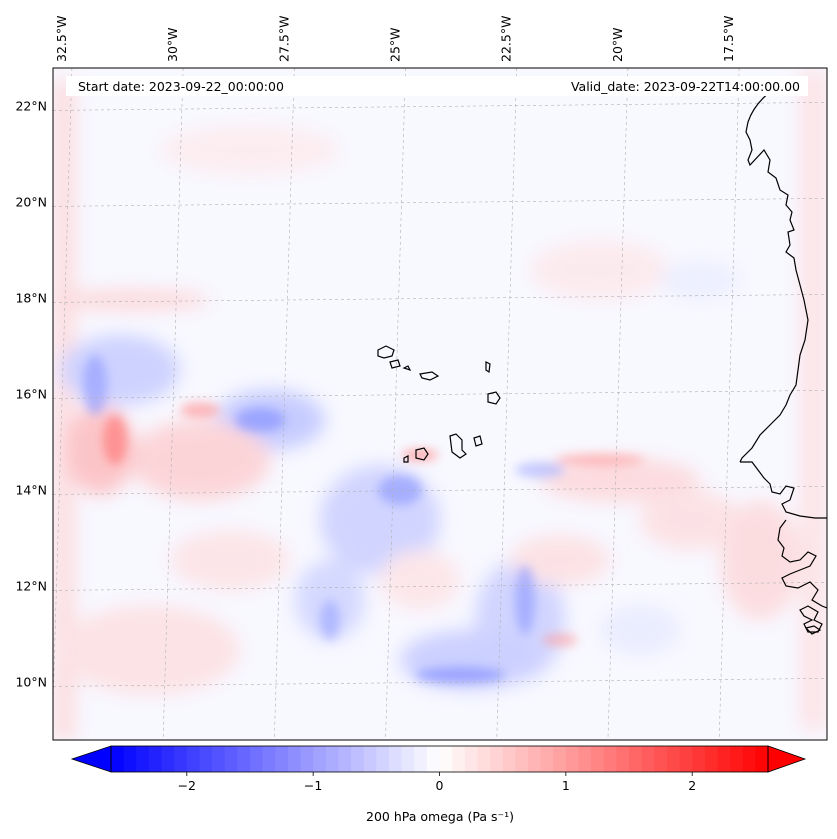  I want to click on longitude-tick-label: 25°W, so click(395, 44).